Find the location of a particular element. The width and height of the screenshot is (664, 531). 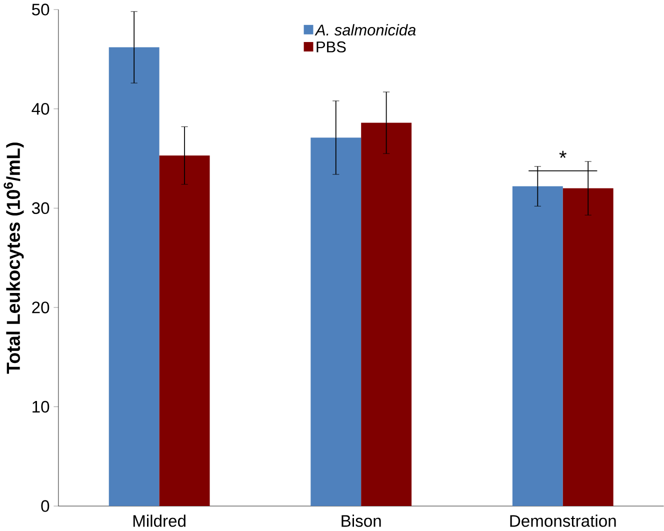

annotation: * is located at coordinates (562, 154).